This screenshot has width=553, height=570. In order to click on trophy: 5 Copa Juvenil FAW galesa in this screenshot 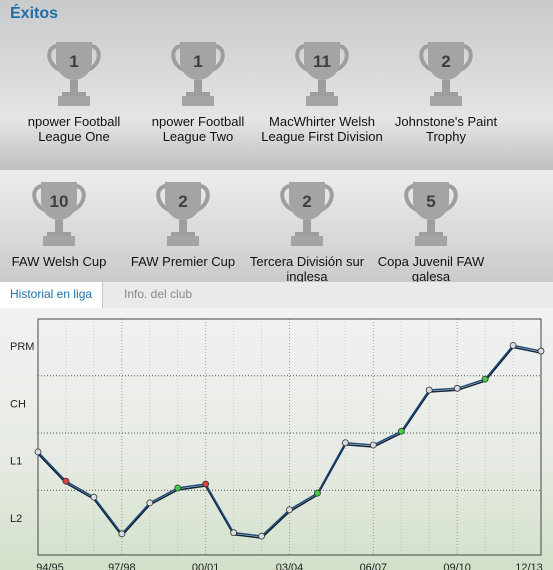, I will do `click(431, 231)`.